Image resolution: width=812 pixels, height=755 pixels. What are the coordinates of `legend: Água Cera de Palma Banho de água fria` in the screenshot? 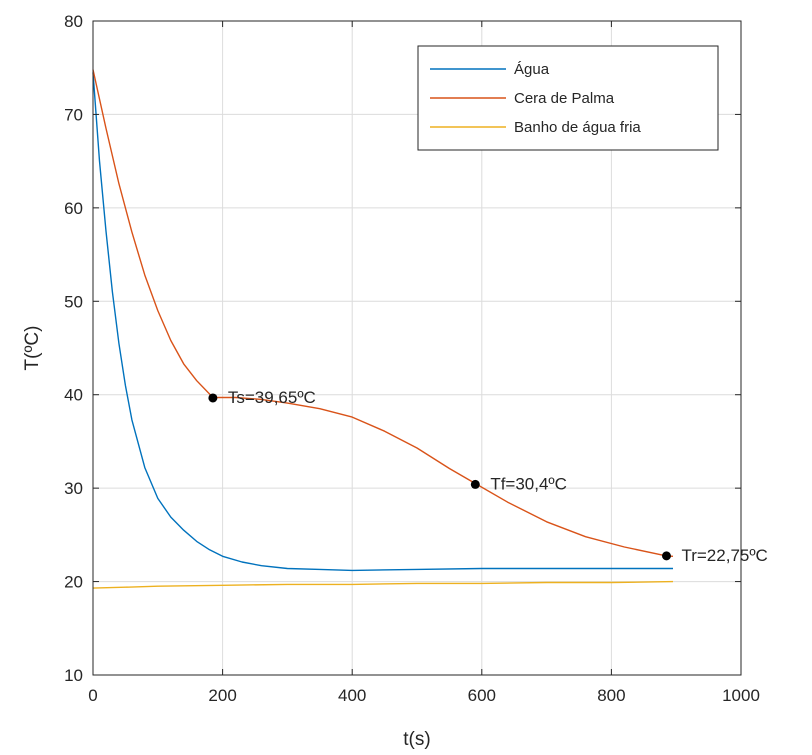 It's located at (568, 98).